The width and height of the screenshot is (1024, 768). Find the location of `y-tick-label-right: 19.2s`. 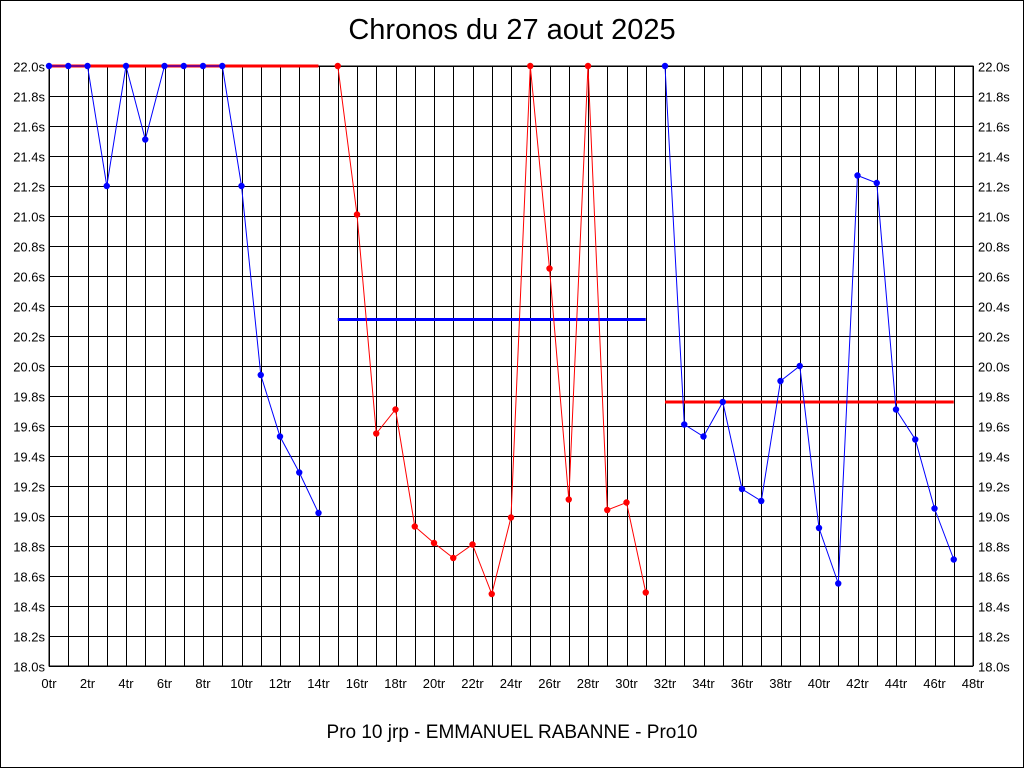

y-tick-label-right: 19.2s is located at coordinates (994, 487).